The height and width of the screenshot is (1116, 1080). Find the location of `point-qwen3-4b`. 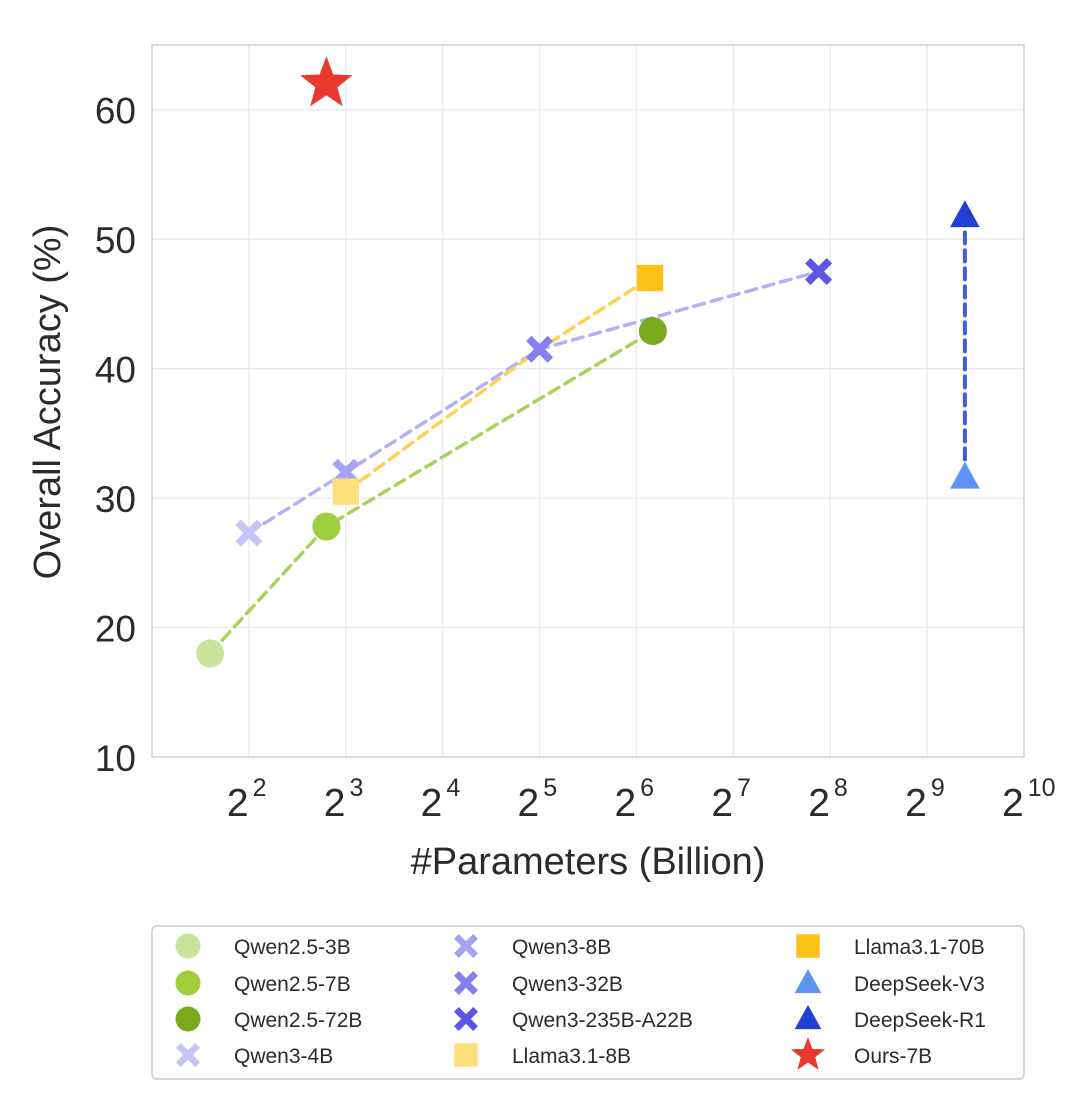

point-qwen3-4b is located at coordinates (249, 533).